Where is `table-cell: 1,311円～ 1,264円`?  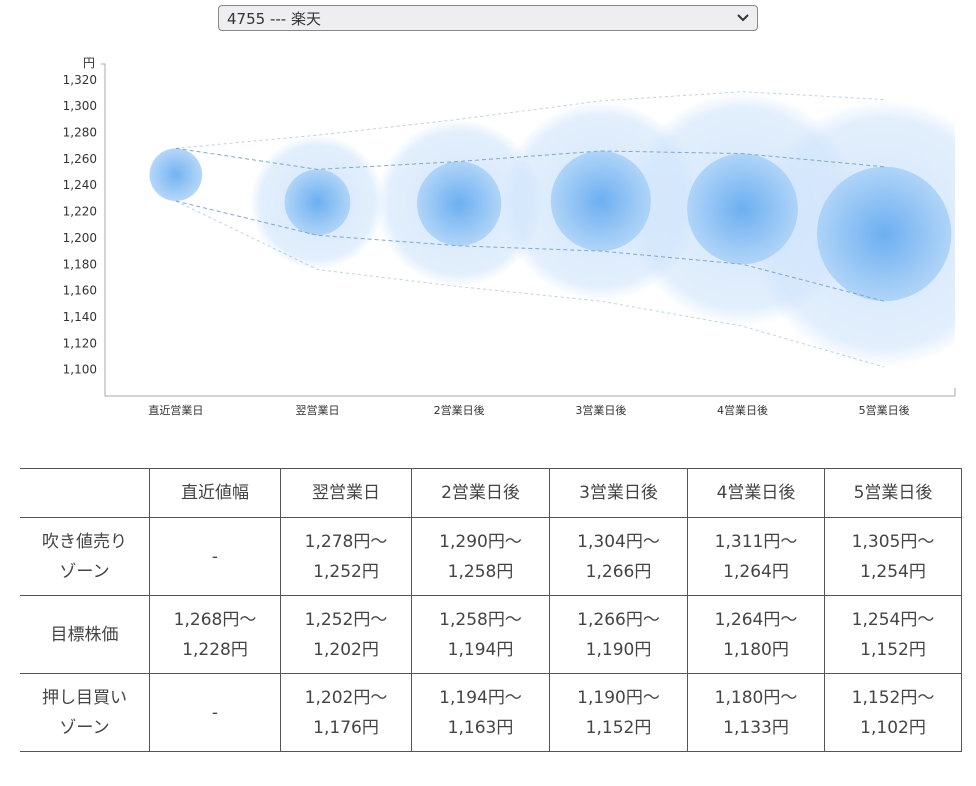 table-cell: 1,311円～ 1,264円 is located at coordinates (756, 556).